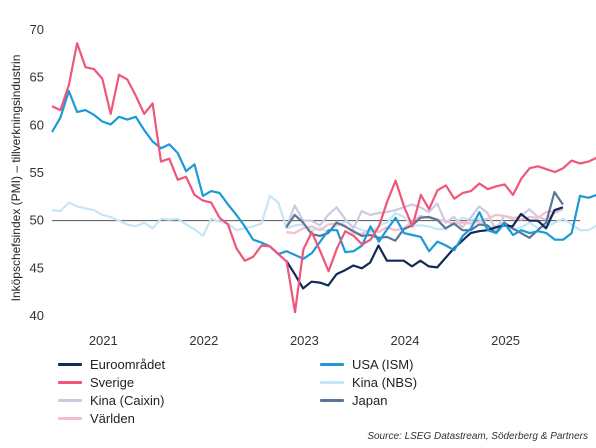 The image size is (596, 448). Describe the element at coordinates (189, 364) in the screenshot. I see `legend-item: Euroområdet` at that location.